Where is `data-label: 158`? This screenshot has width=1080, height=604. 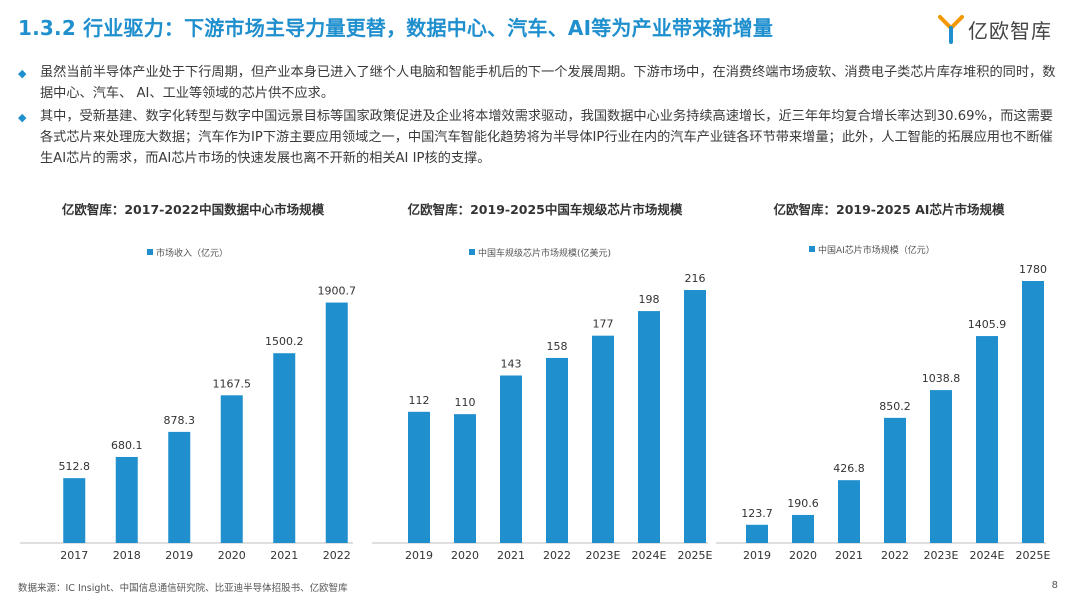
data-label: 158 is located at coordinates (557, 346).